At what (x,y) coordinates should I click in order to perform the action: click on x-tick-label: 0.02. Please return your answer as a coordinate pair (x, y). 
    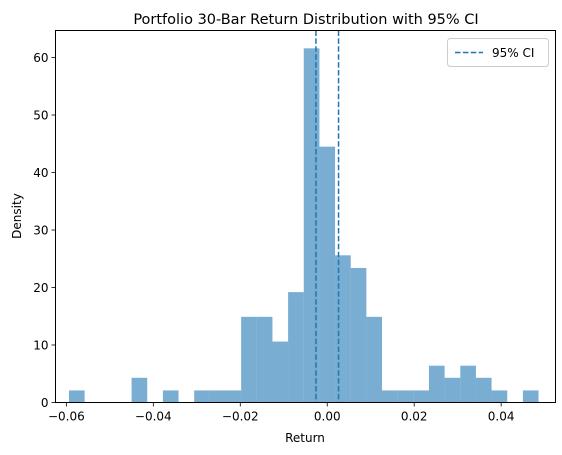
    Looking at the image, I should click on (414, 417).